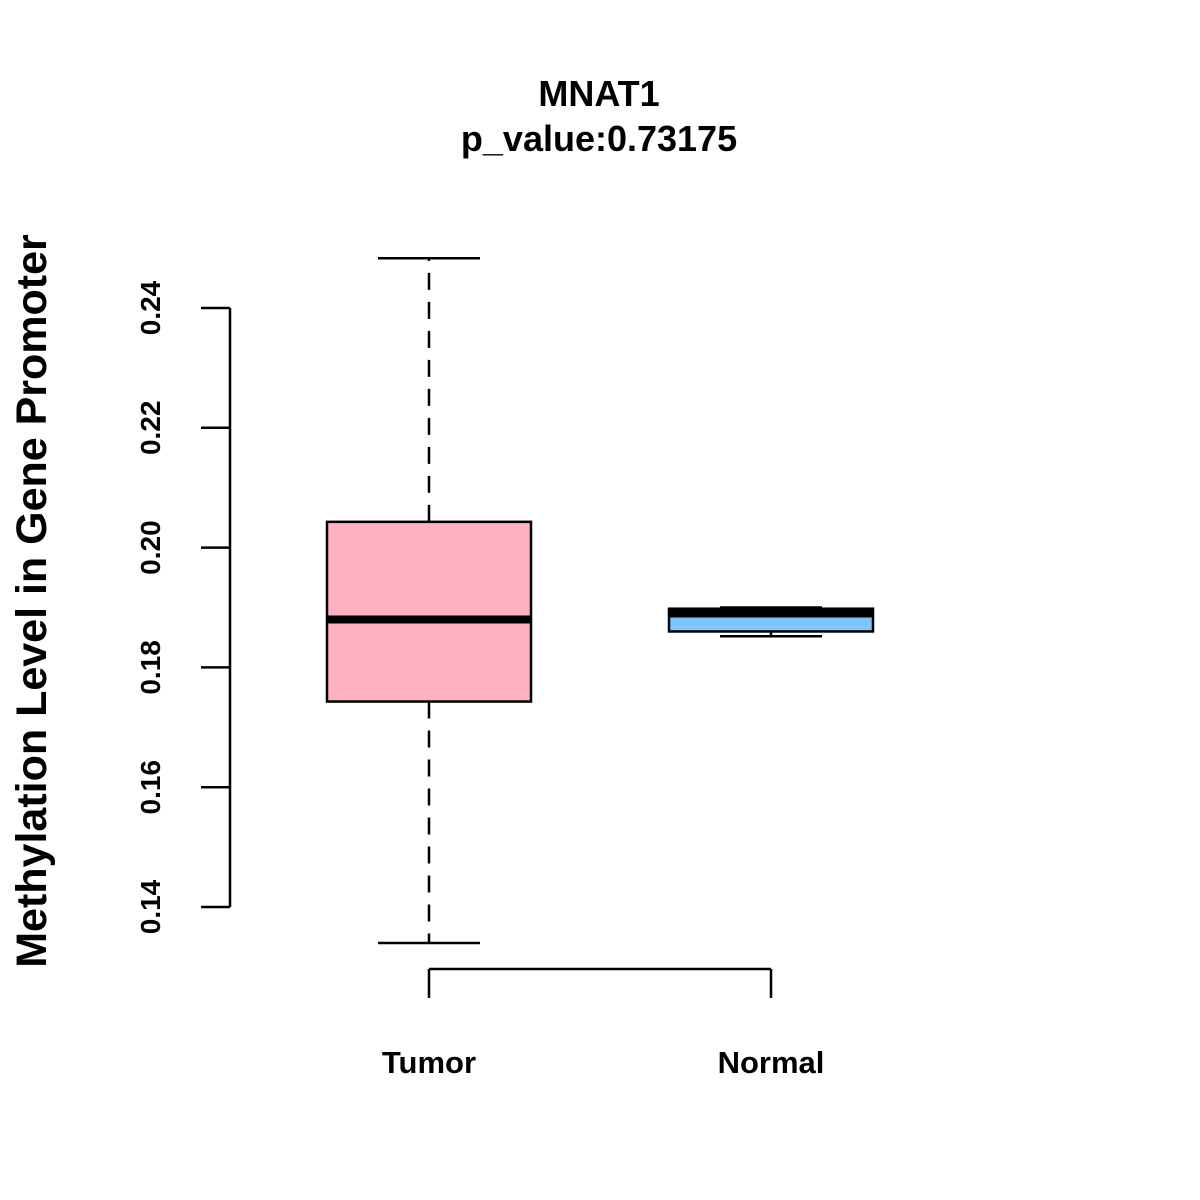 The width and height of the screenshot is (1200, 1200). I want to click on interquartile-box, so click(429, 611).